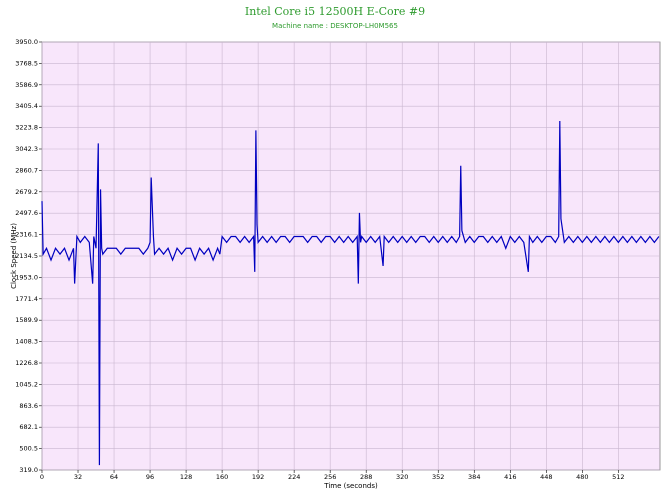 This screenshot has height=502, width=670. I want to click on y-tick-label: 2860.7, so click(26, 170).